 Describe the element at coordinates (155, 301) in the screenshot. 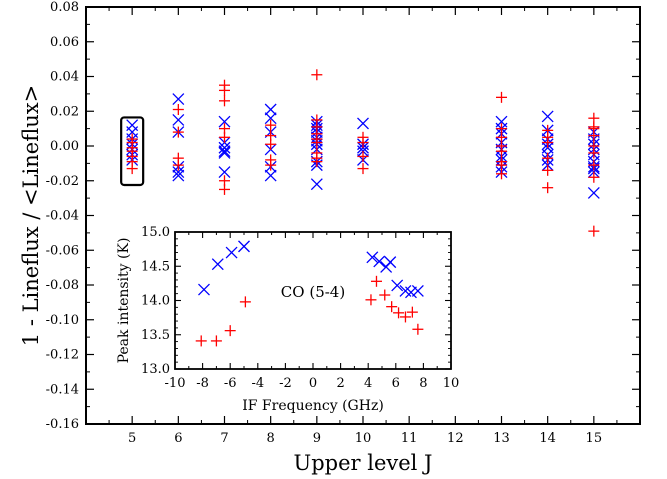

I see `inset-y-tick-label: 14.0` at that location.